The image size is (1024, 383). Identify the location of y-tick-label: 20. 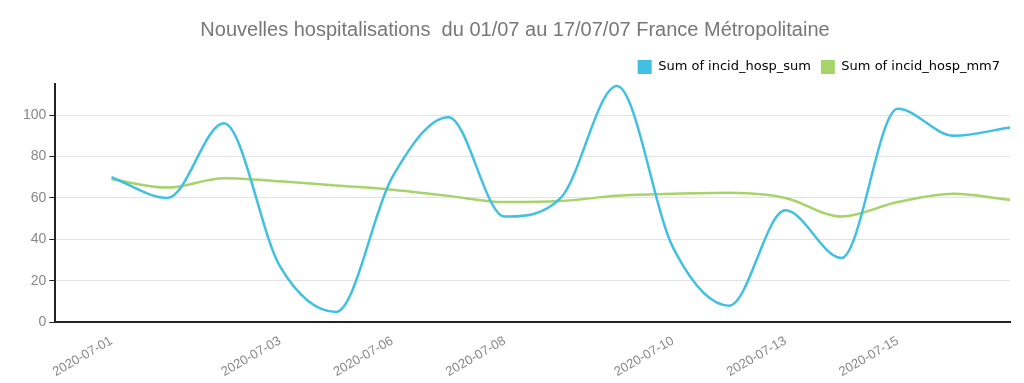
(38, 279).